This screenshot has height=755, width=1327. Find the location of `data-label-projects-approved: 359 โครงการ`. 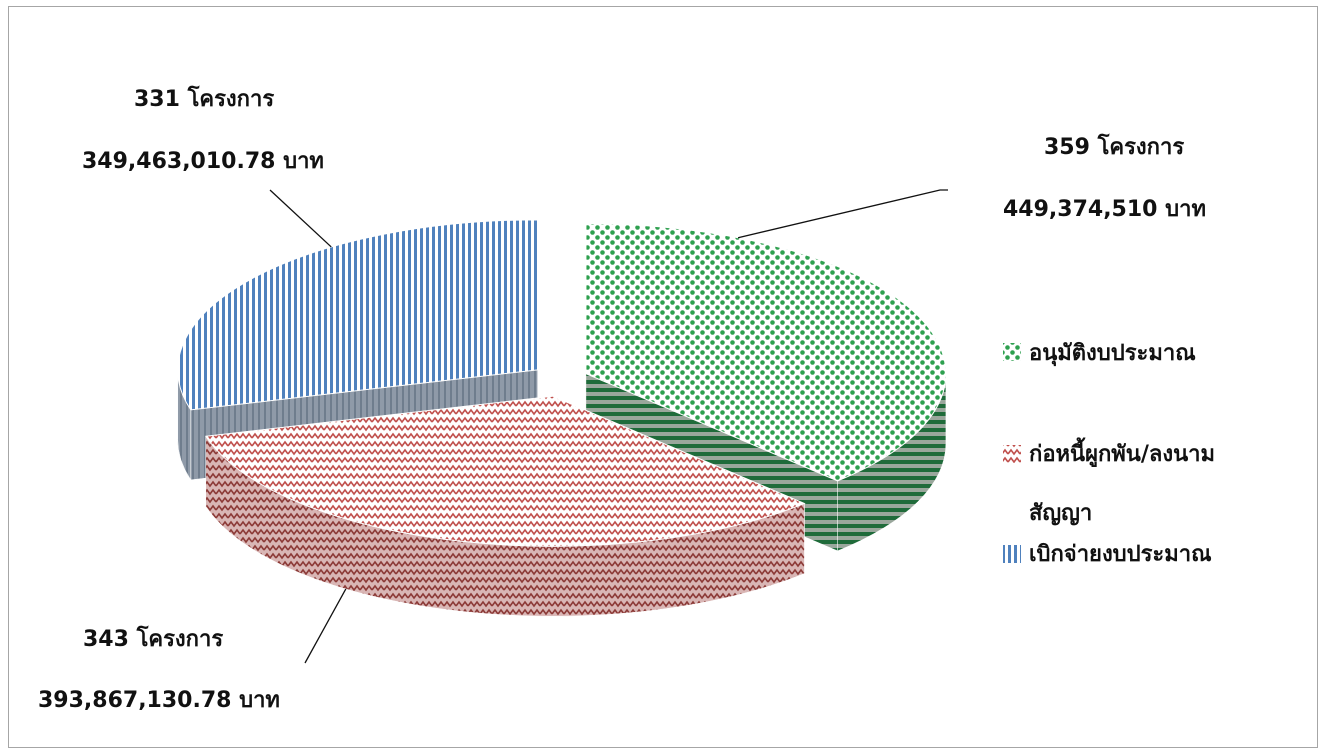

data-label-projects-approved: 359 โครงการ is located at coordinates (1114, 146).